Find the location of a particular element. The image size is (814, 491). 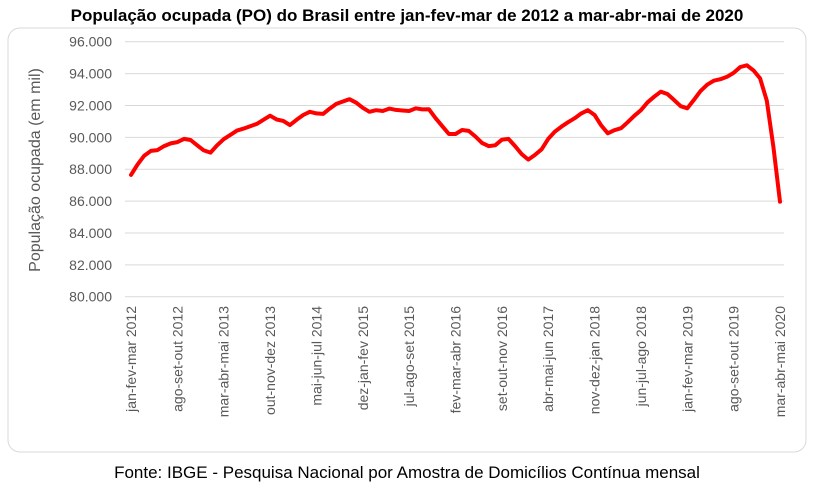

x-tick-label: set-out-nov 2016 is located at coordinates (502, 358).